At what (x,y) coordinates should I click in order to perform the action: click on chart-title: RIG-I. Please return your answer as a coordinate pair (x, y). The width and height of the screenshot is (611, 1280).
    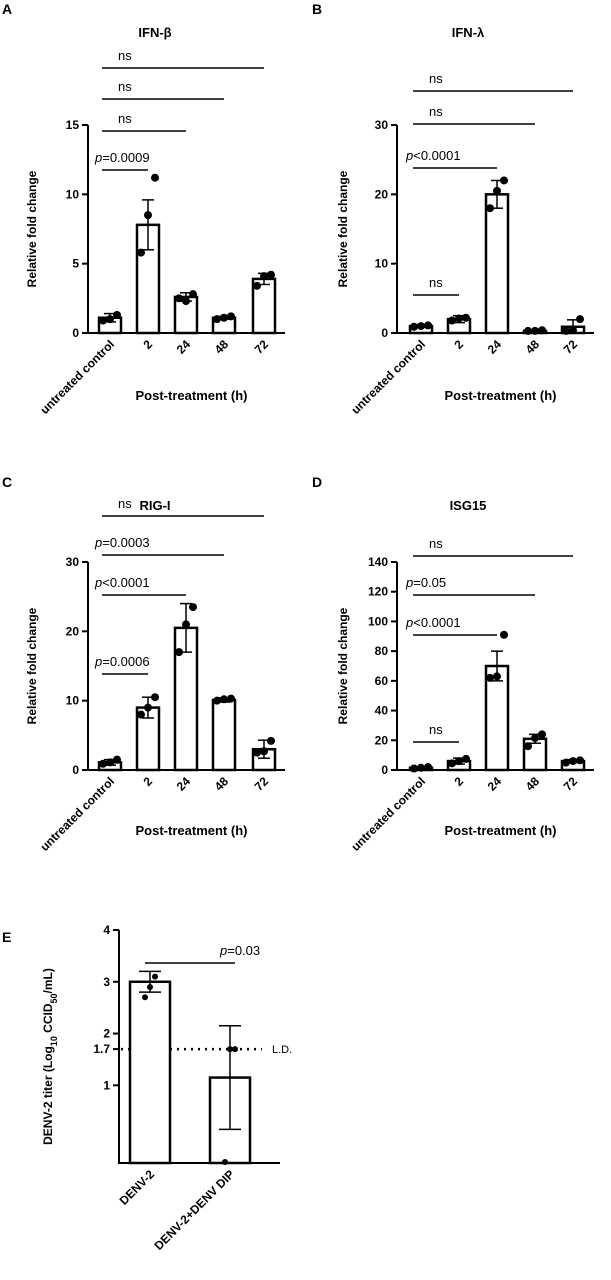
    Looking at the image, I should click on (154, 505).